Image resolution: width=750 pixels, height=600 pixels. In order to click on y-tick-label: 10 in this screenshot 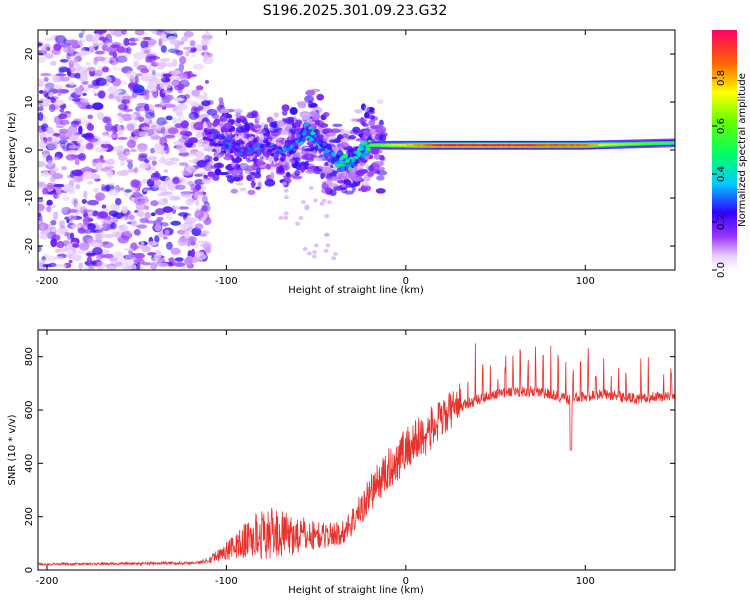, I will do `click(29, 102)`.